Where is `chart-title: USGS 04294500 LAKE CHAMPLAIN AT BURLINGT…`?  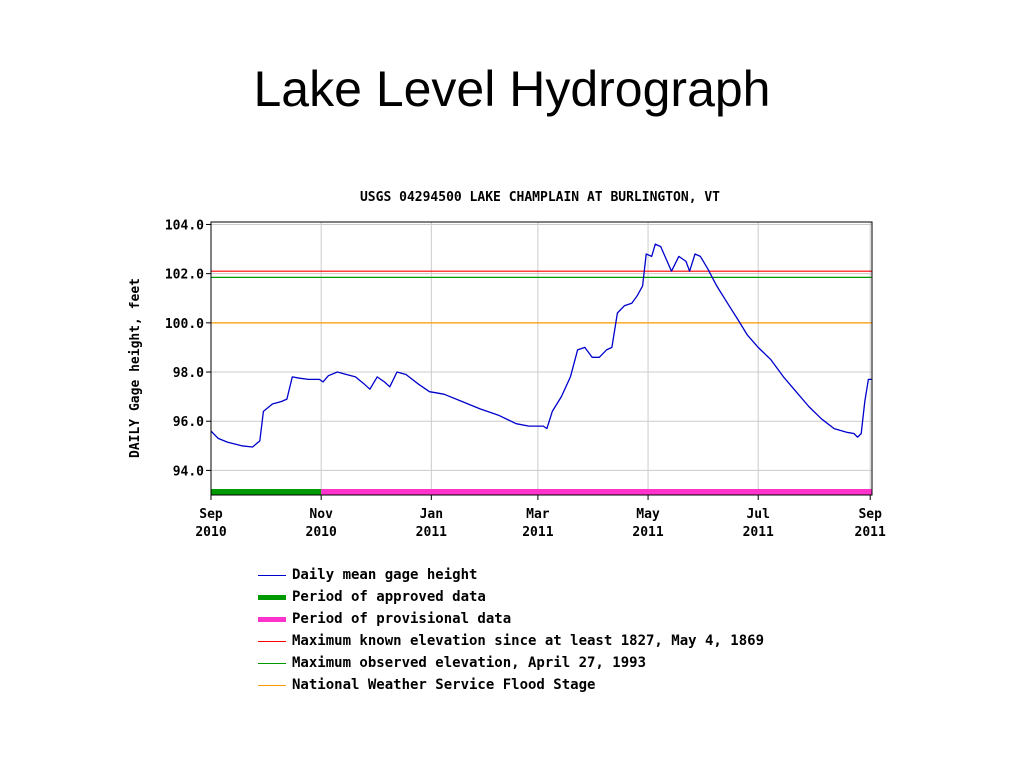 chart-title: USGS 04294500 LAKE CHAMPLAIN AT BURLINGT… is located at coordinates (540, 197).